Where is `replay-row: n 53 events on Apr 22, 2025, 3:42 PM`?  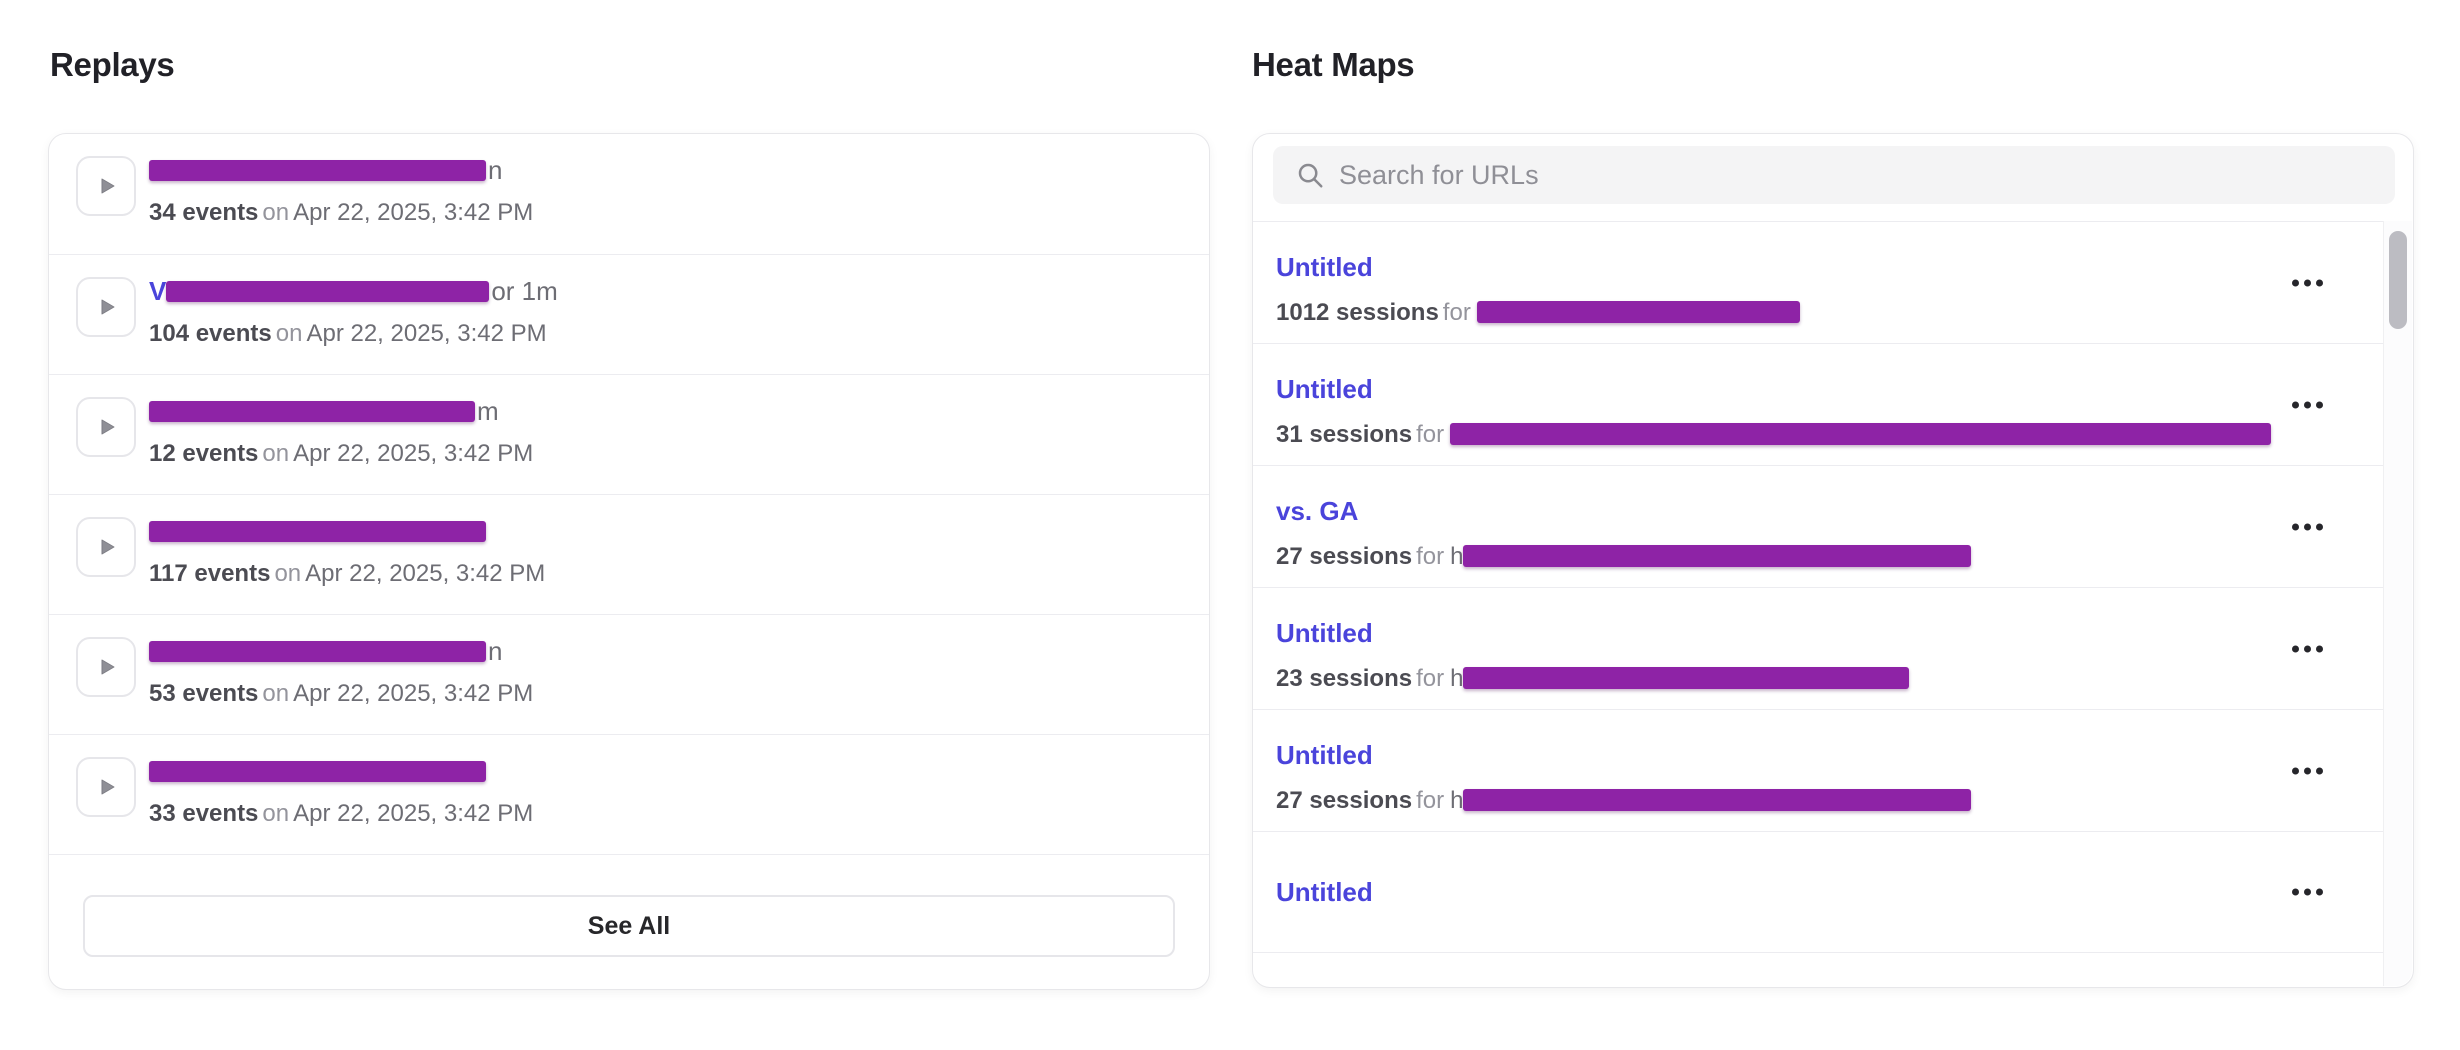
replay-row: n 53 events on Apr 22, 2025, 3:42 PM is located at coordinates (629, 674).